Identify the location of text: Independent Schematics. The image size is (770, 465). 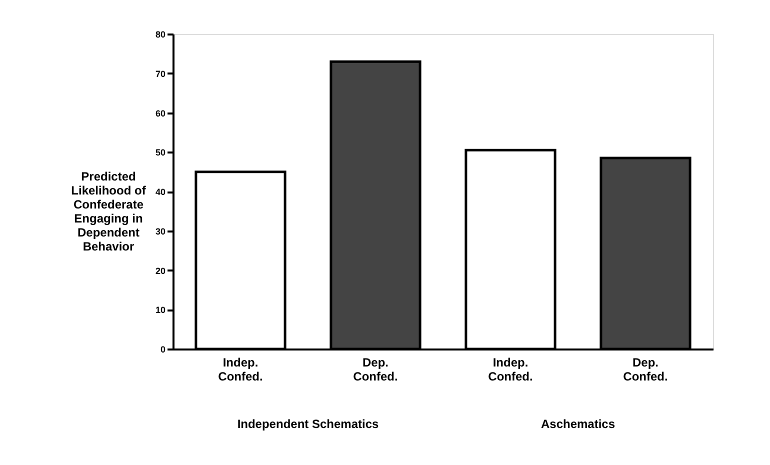
(308, 424).